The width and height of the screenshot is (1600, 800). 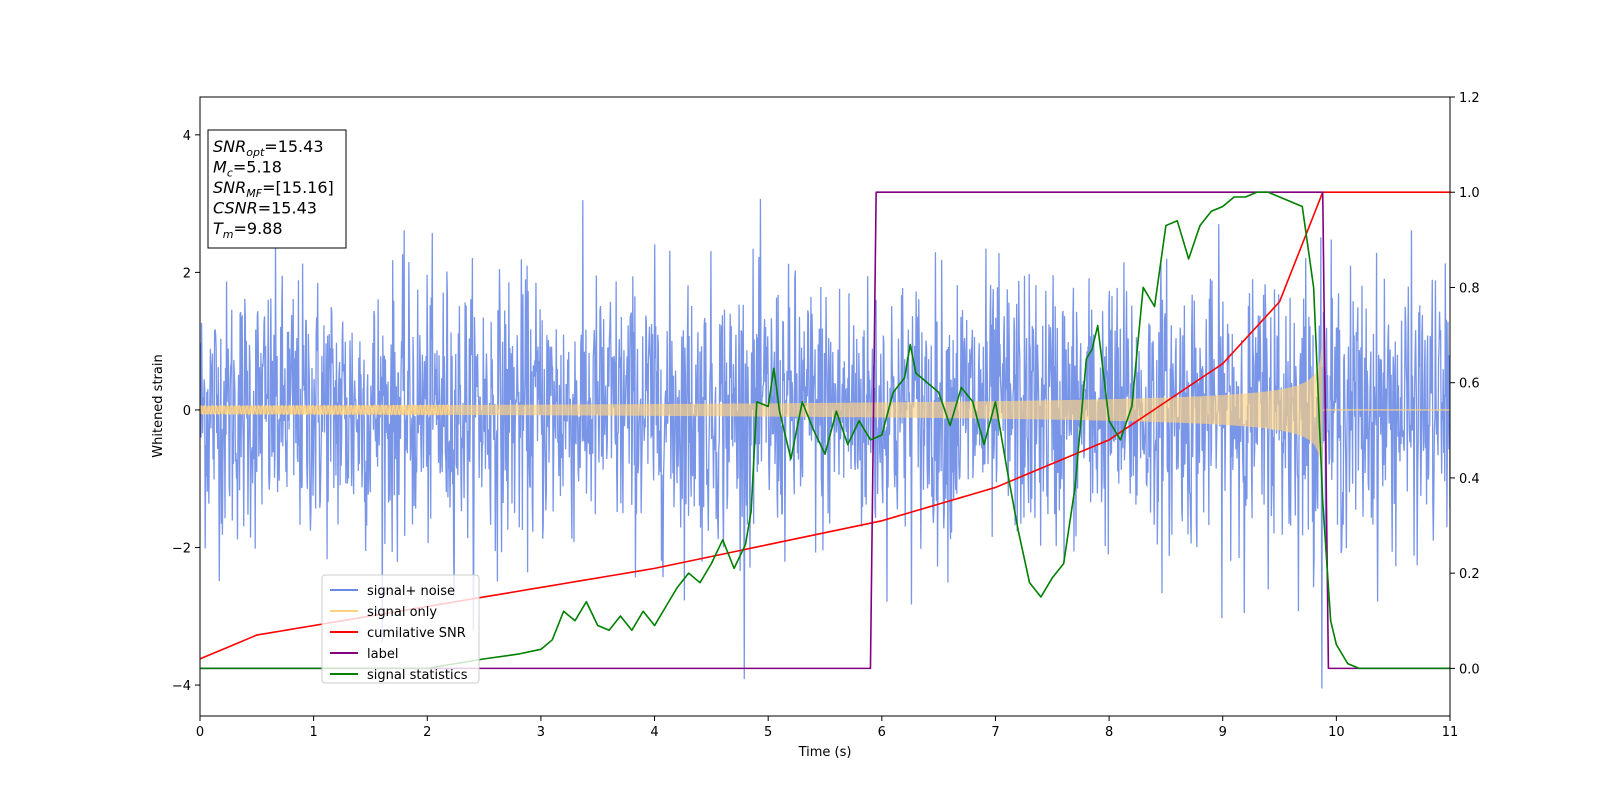 I want to click on y-tick-label: 4, so click(x=187, y=136).